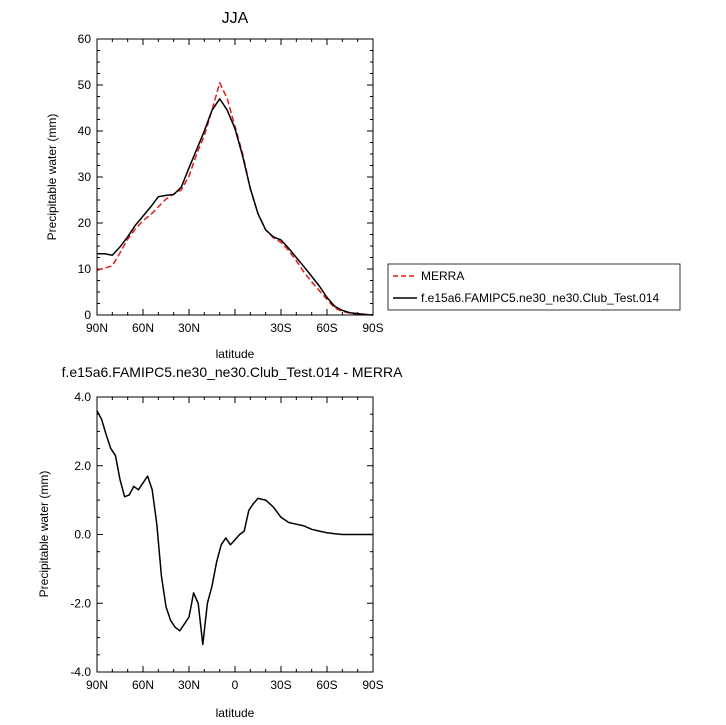 This screenshot has width=726, height=725. What do you see at coordinates (85, 39) in the screenshot?
I see `top-y-tick-label: 60` at bounding box center [85, 39].